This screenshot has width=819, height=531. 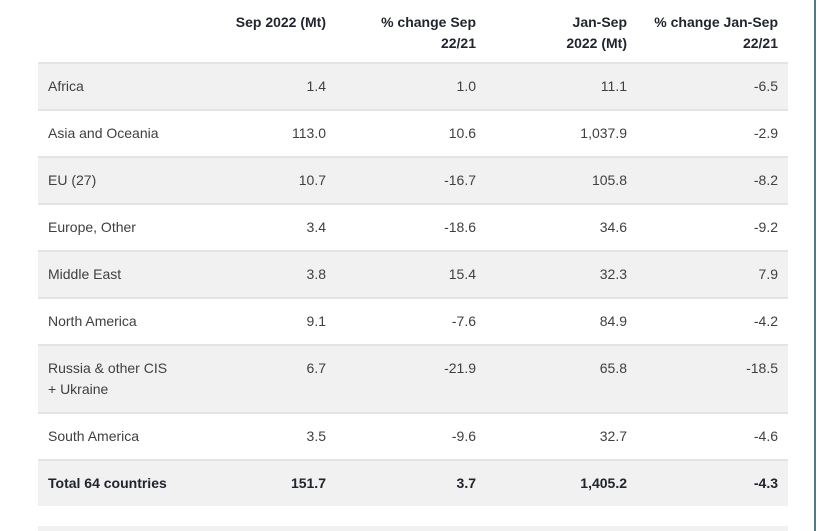 What do you see at coordinates (103, 133) in the screenshot?
I see `region-cell: Asia and Oceania` at bounding box center [103, 133].